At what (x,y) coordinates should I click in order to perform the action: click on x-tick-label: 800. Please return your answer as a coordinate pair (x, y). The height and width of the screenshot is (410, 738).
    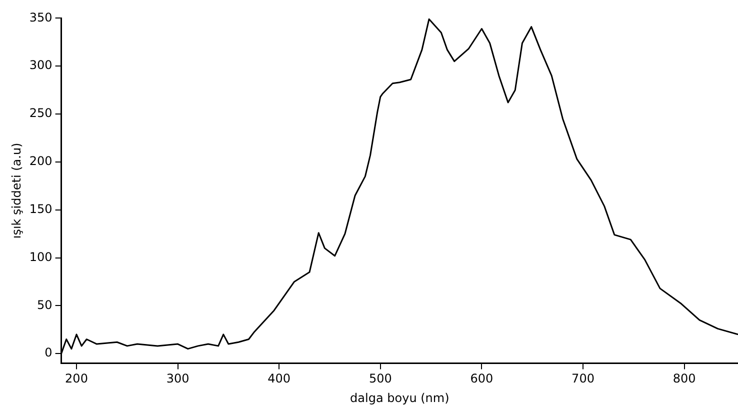
    Looking at the image, I should click on (684, 379).